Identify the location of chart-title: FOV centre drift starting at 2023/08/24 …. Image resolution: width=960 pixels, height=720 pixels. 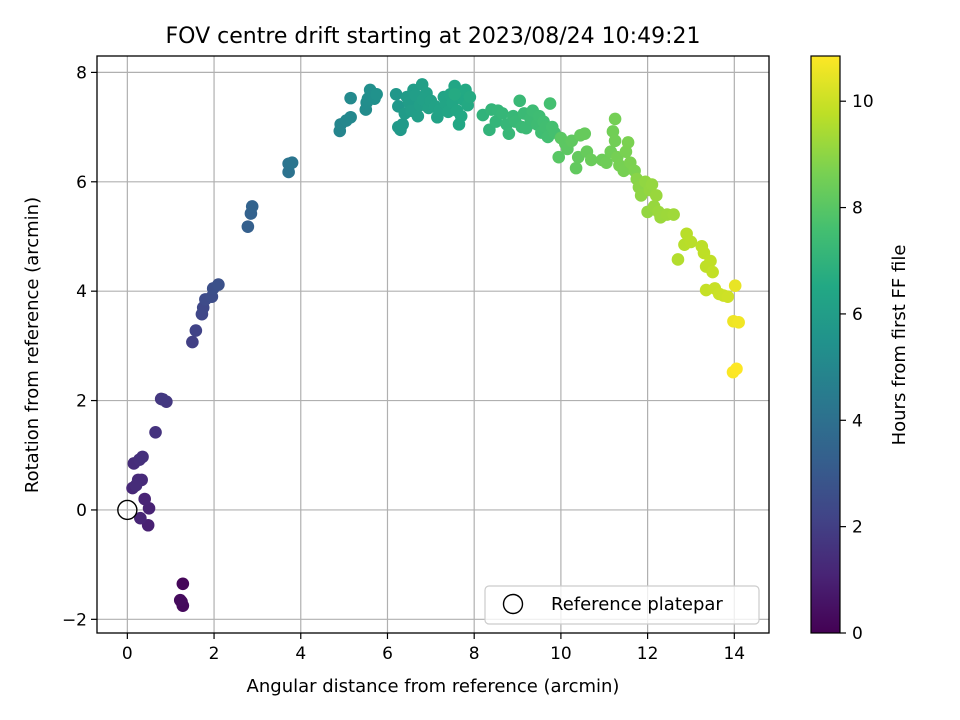
(433, 36).